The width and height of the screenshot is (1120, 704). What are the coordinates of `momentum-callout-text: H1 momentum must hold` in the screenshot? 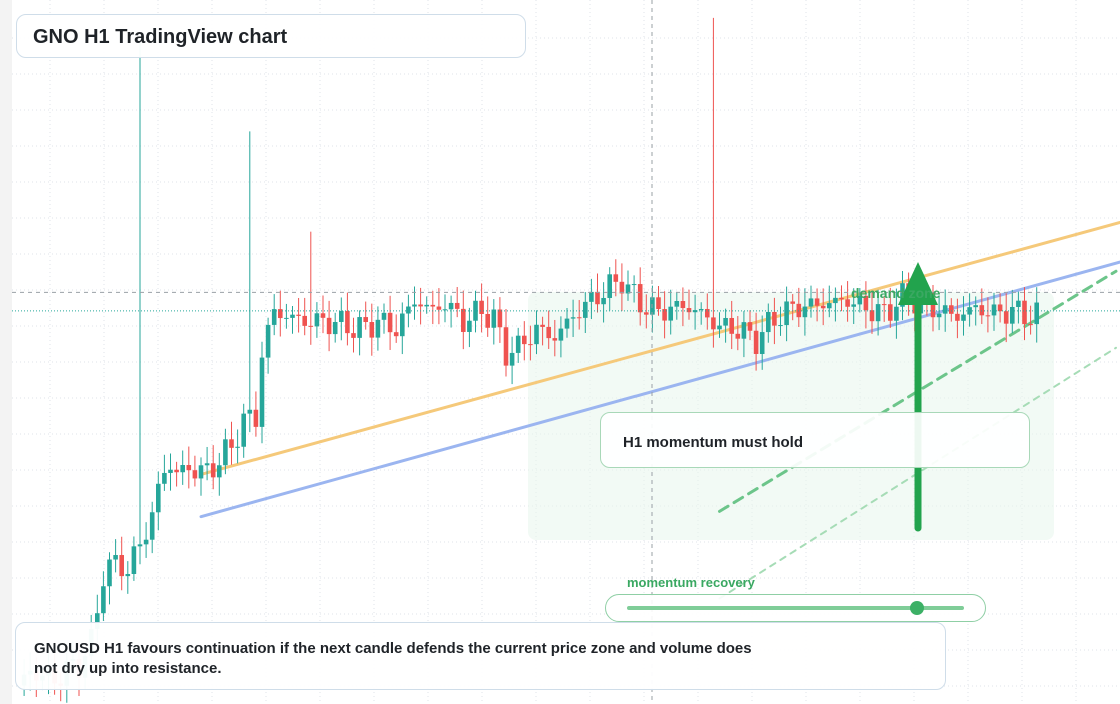 It's located at (713, 442).